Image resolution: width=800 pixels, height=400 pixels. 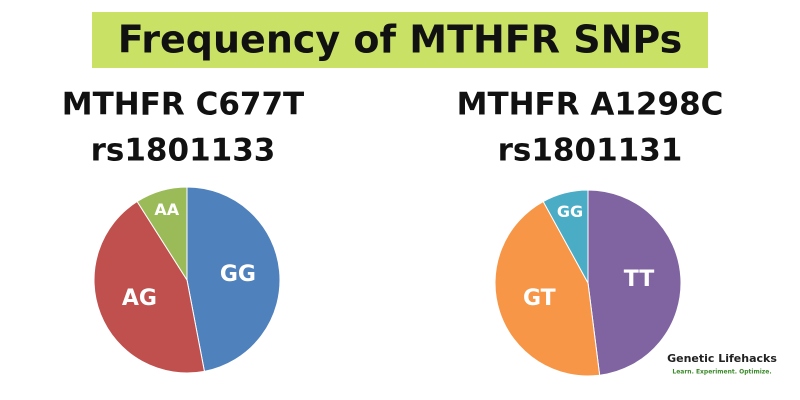 I want to click on title-highlight, so click(x=400, y=40).